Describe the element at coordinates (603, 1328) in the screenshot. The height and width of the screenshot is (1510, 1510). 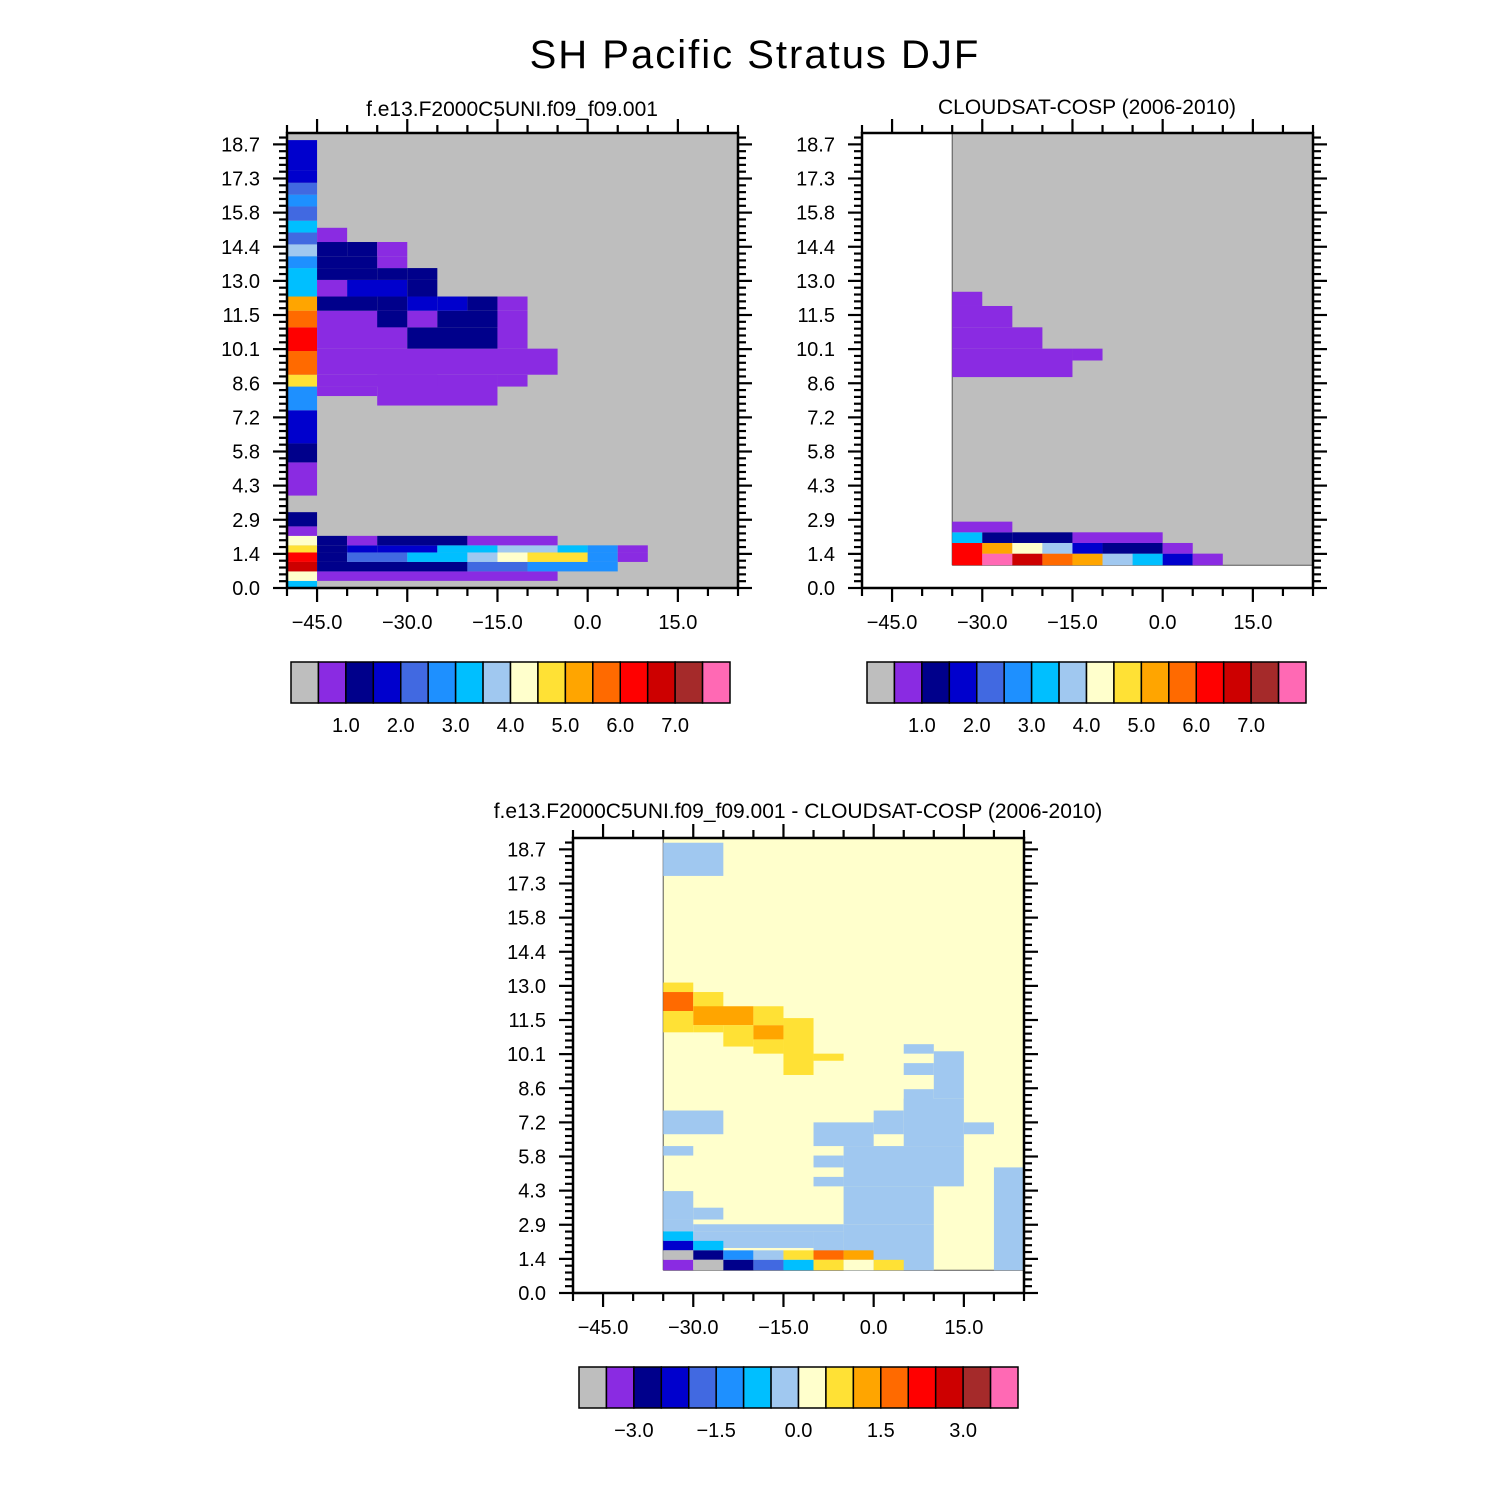
I see `x-tick-label: −45.0` at that location.